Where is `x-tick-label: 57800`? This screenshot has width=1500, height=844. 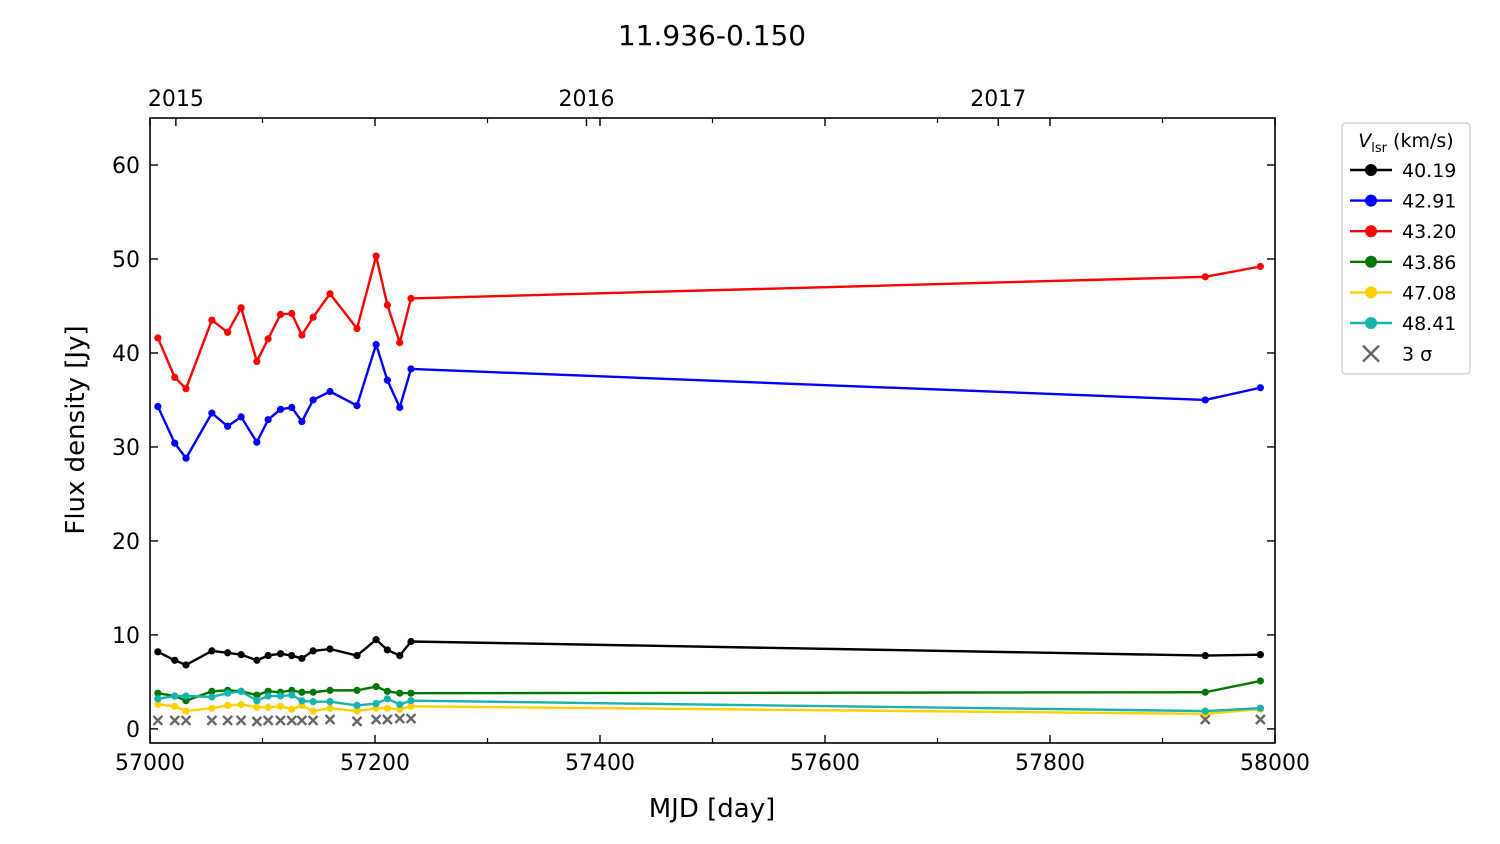
x-tick-label: 57800 is located at coordinates (1050, 763).